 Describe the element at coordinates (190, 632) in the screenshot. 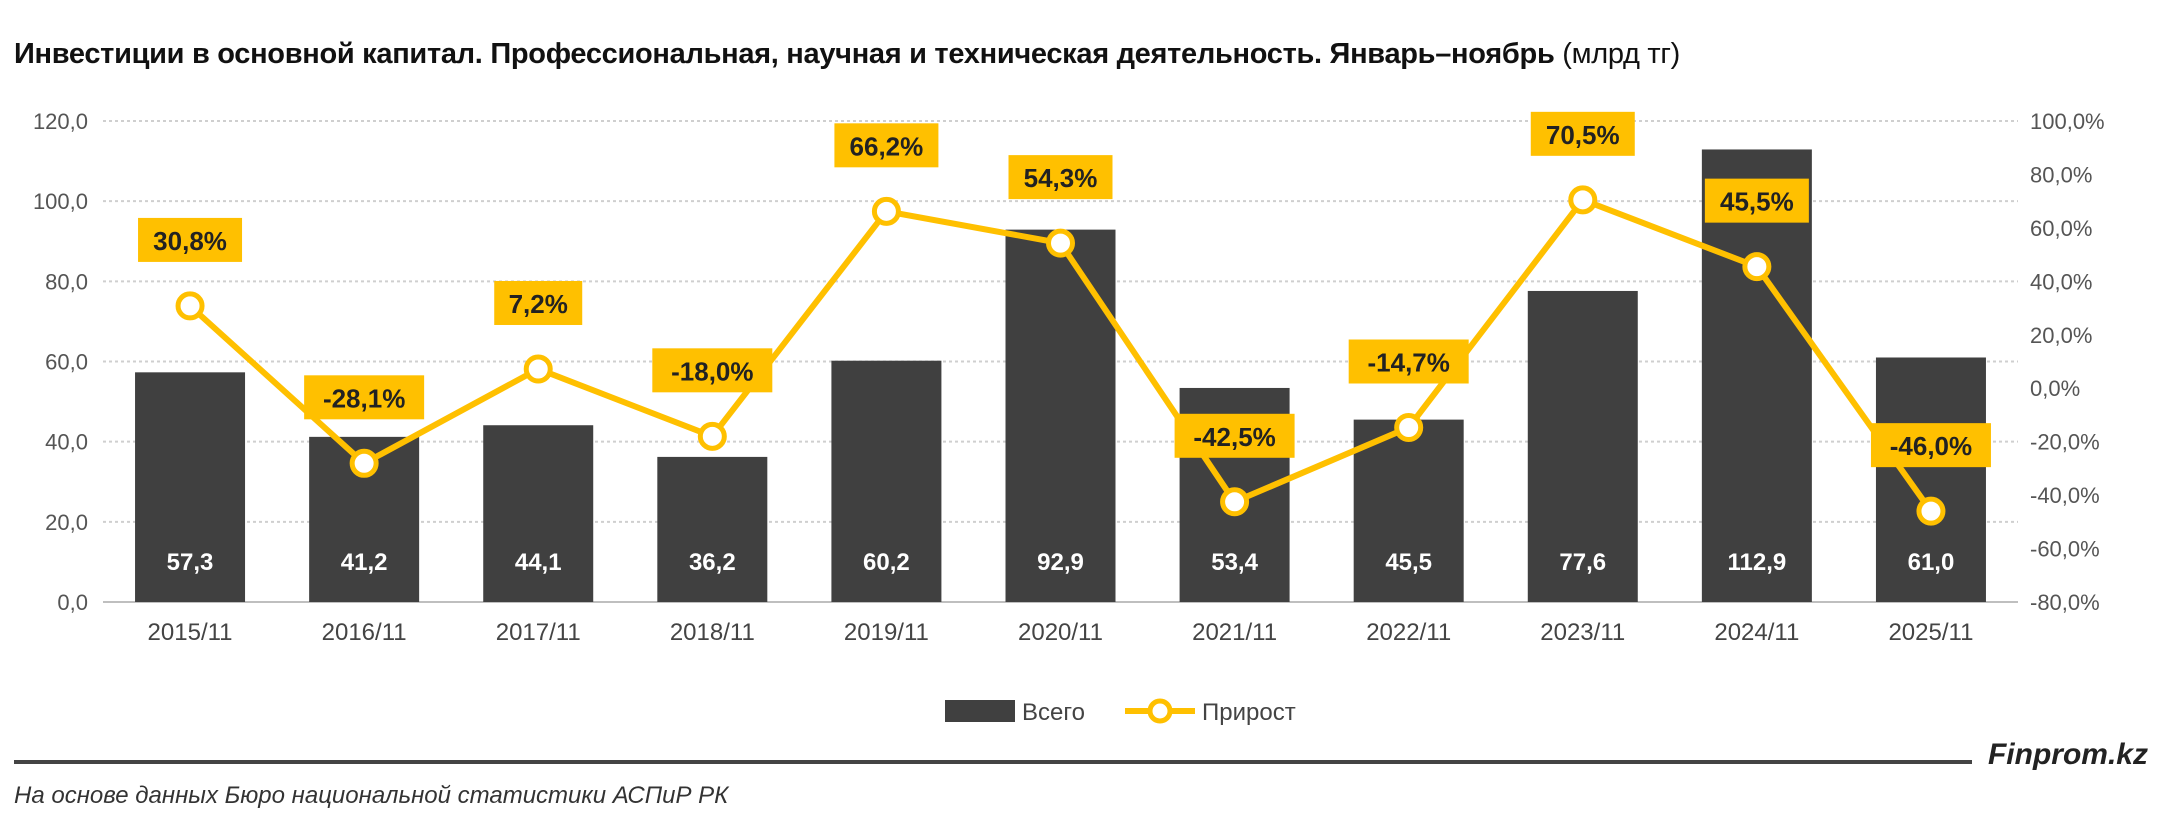

I see `x-axis-tick: 2015/11` at that location.